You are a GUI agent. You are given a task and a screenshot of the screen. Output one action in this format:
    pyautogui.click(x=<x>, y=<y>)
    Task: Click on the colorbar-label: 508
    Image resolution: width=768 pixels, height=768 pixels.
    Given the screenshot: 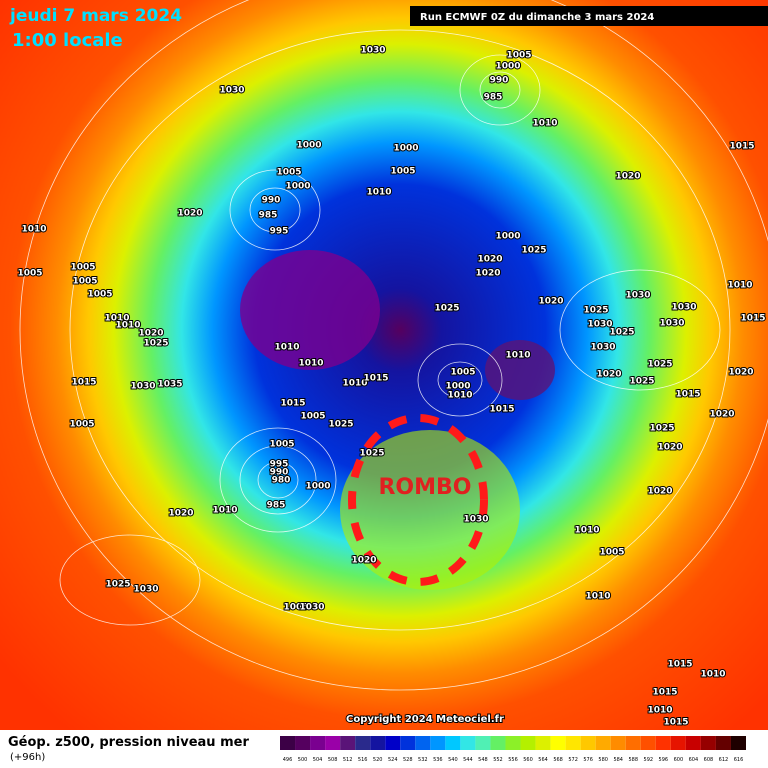 What is the action you would take?
    pyautogui.click(x=333, y=760)
    